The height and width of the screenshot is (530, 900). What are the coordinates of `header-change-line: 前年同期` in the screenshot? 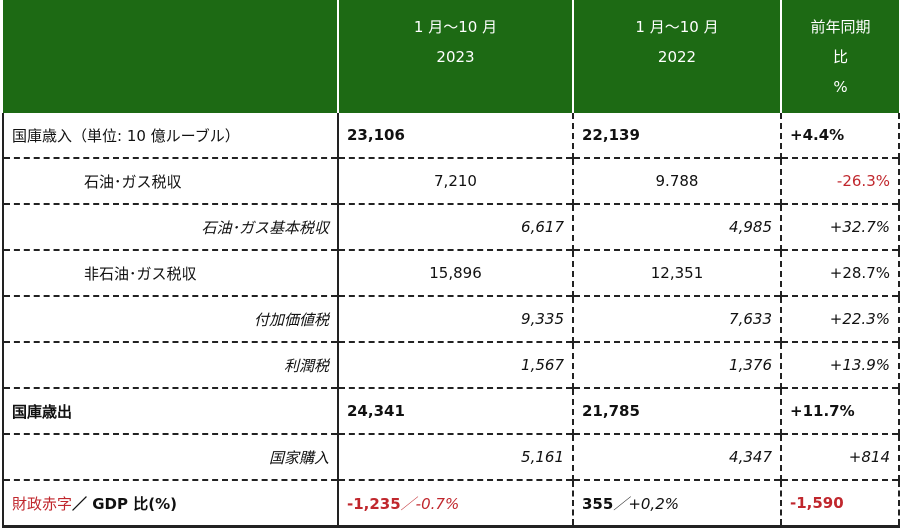 It's located at (840, 26).